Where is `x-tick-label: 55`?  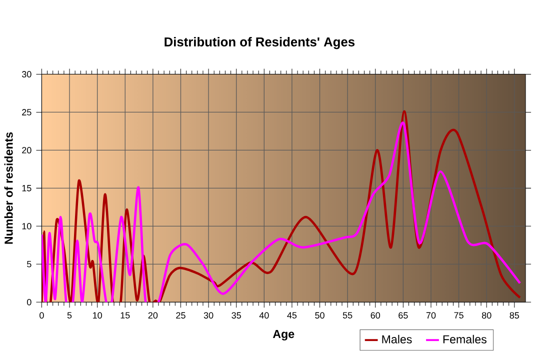 x-tick-label: 55 is located at coordinates (347, 315).